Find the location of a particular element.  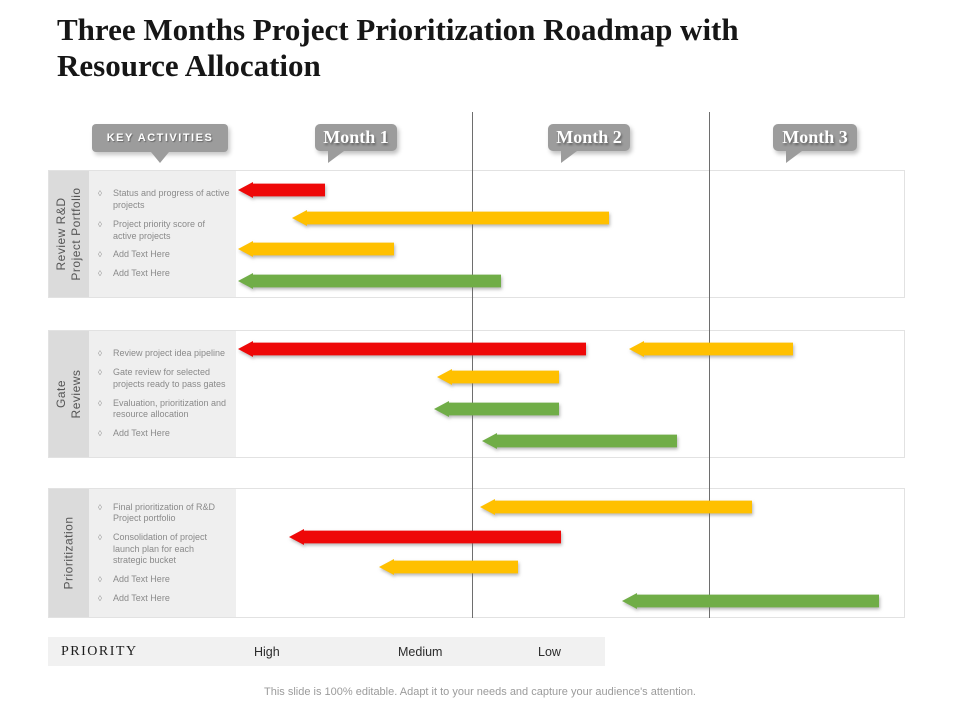

low-priority-arrow-icon is located at coordinates (500, 652).